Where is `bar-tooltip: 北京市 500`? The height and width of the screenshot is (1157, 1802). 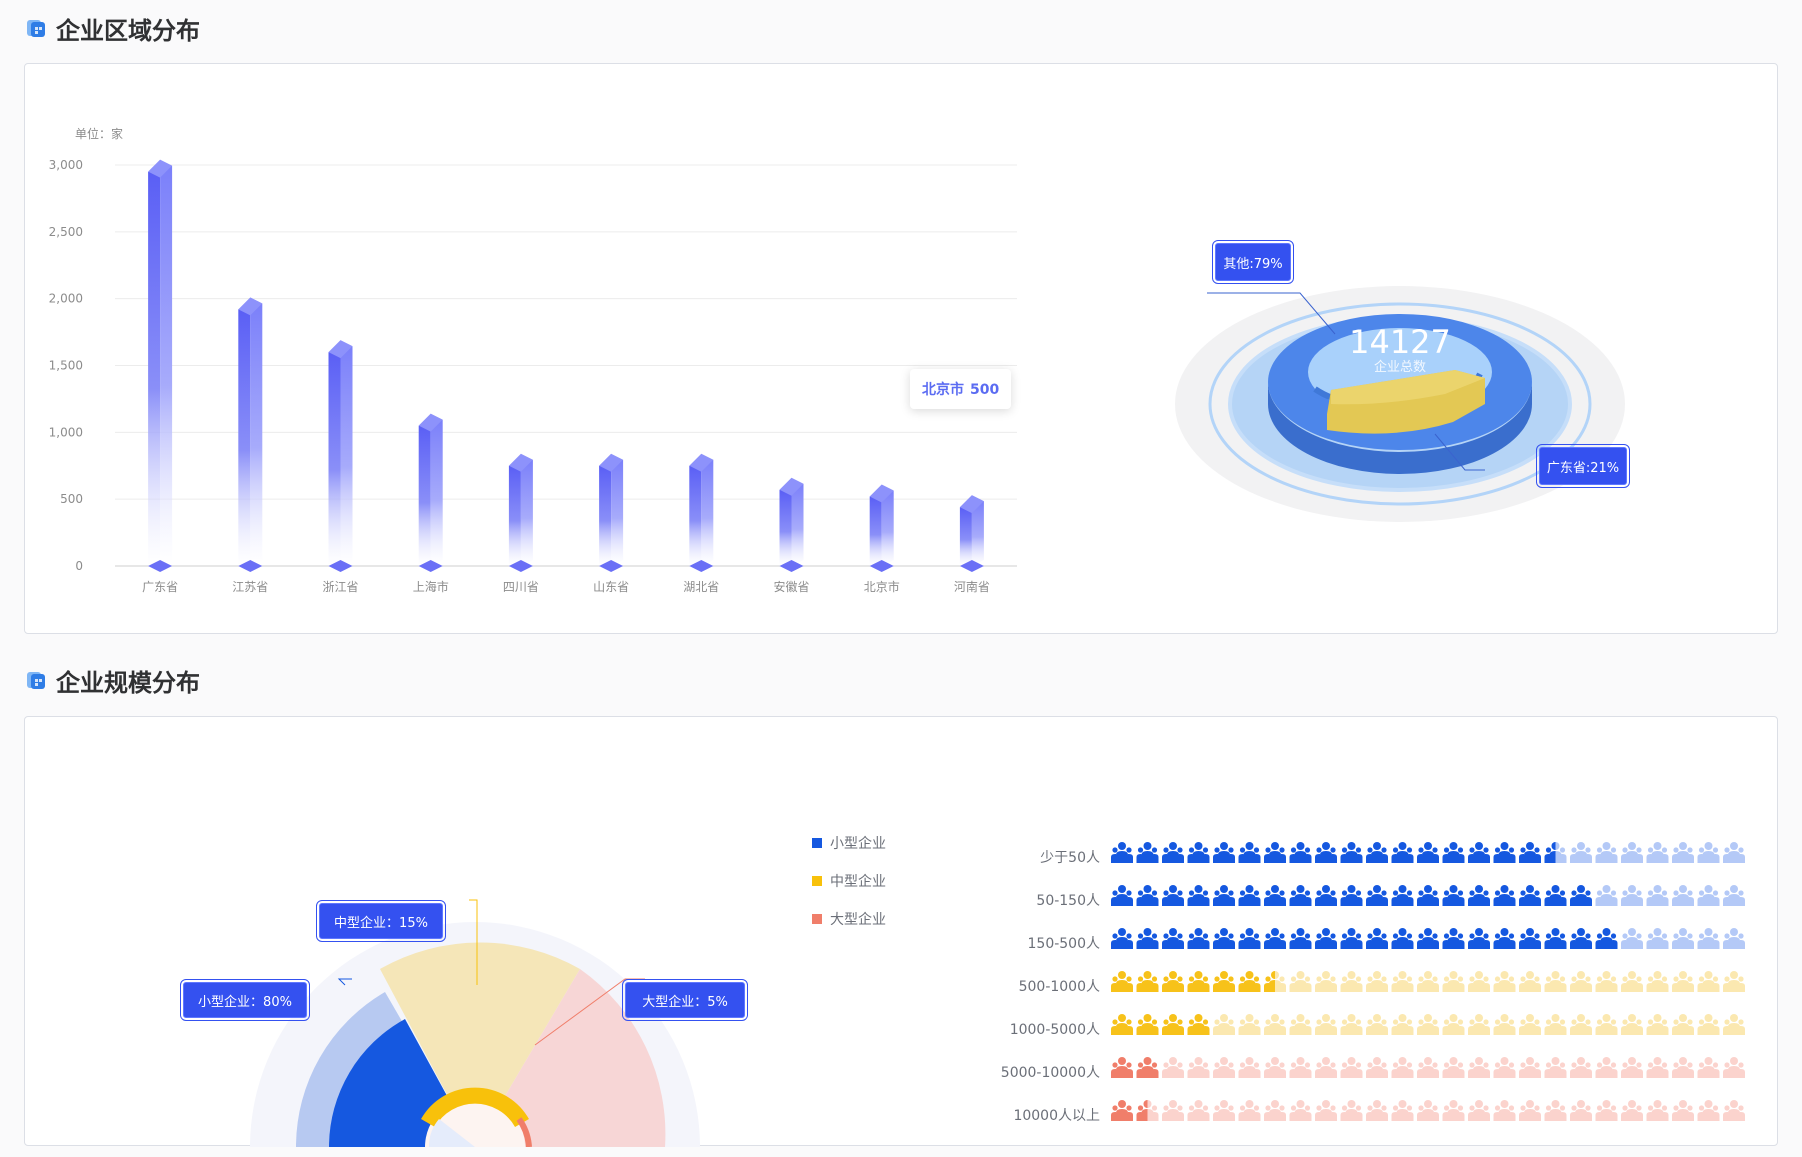 bar-tooltip: 北京市 500 is located at coordinates (961, 389).